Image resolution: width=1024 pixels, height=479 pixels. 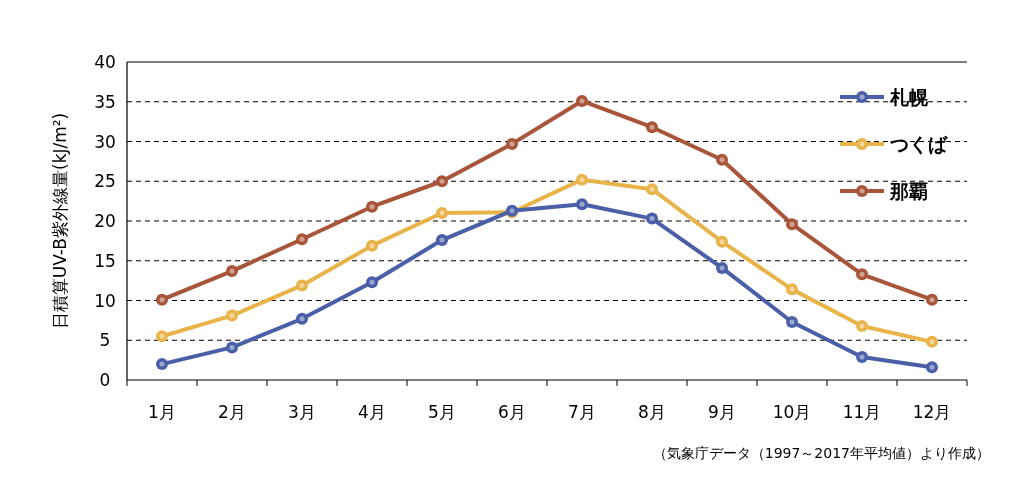 I want to click on text: （気象庁データ（1997～2017年平均値）より作成）, so click(x=821, y=453).